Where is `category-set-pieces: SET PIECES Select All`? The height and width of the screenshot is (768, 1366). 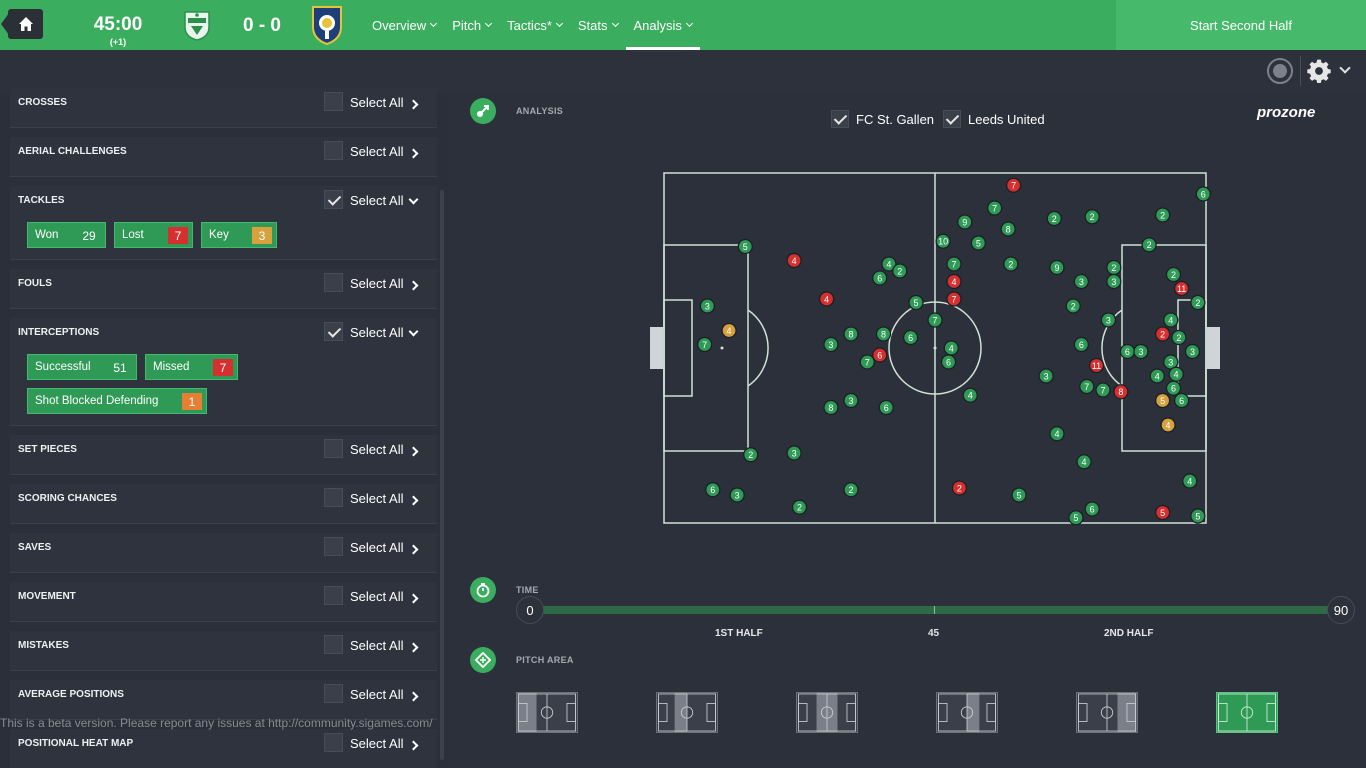
category-set-pieces: SET PIECES Select All is located at coordinates (223, 455).